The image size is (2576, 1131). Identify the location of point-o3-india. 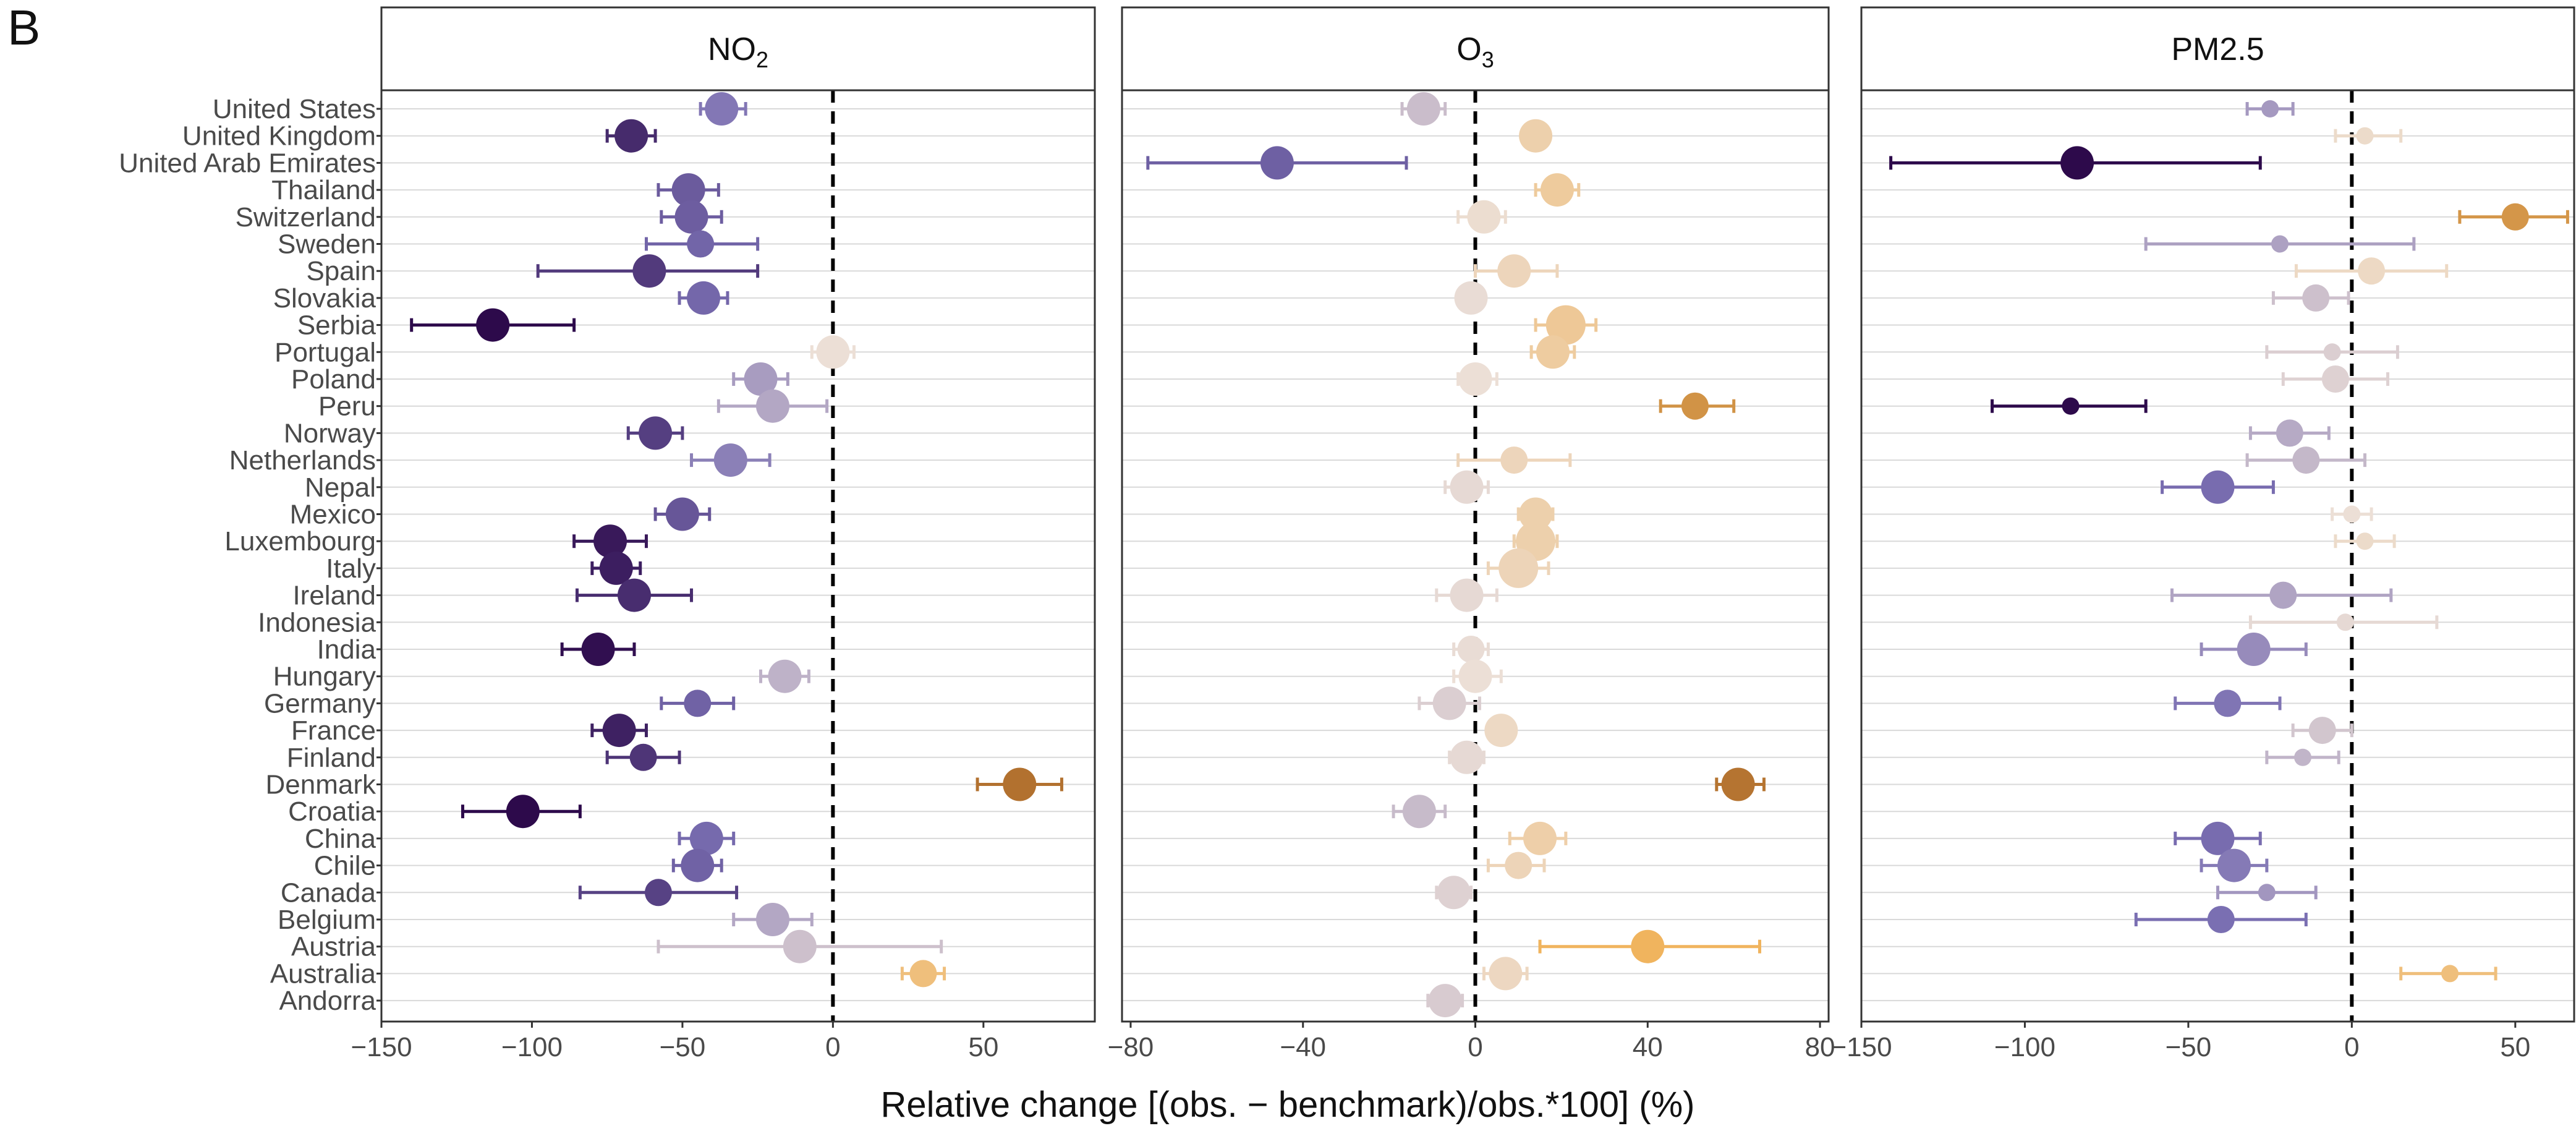
(1471, 649).